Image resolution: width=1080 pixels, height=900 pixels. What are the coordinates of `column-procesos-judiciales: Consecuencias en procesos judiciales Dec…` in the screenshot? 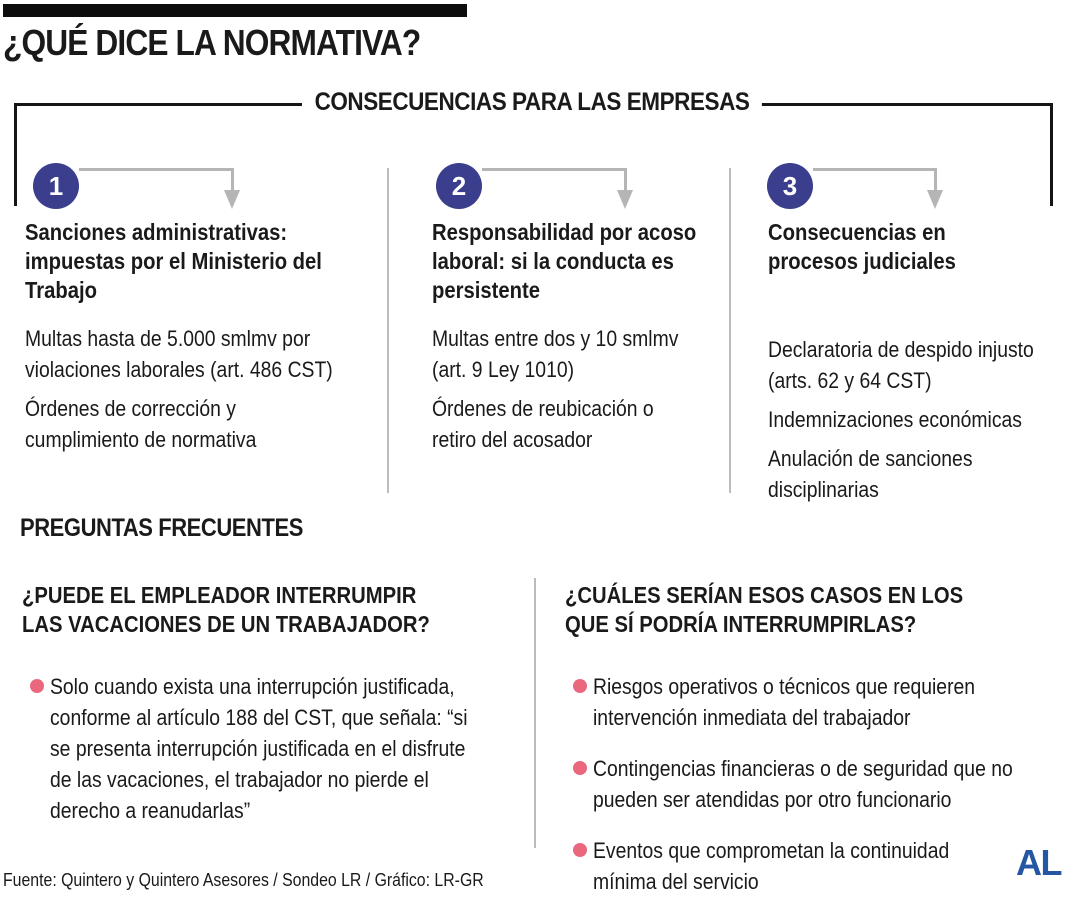 It's located at (901, 365).